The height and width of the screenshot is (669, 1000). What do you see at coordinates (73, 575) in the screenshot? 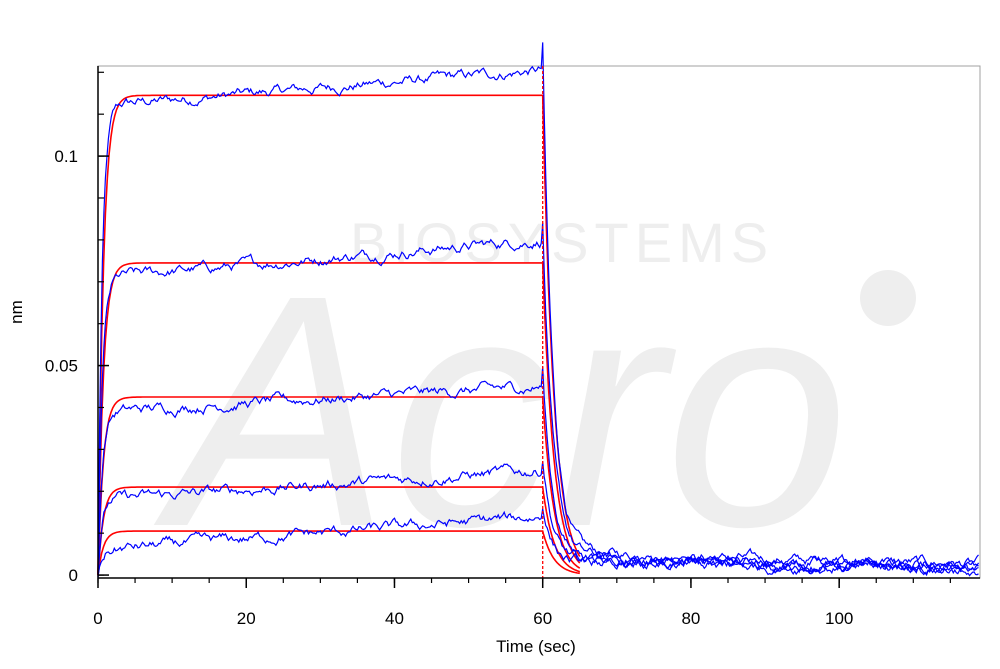
I see `y-tick-label: 0` at bounding box center [73, 575].